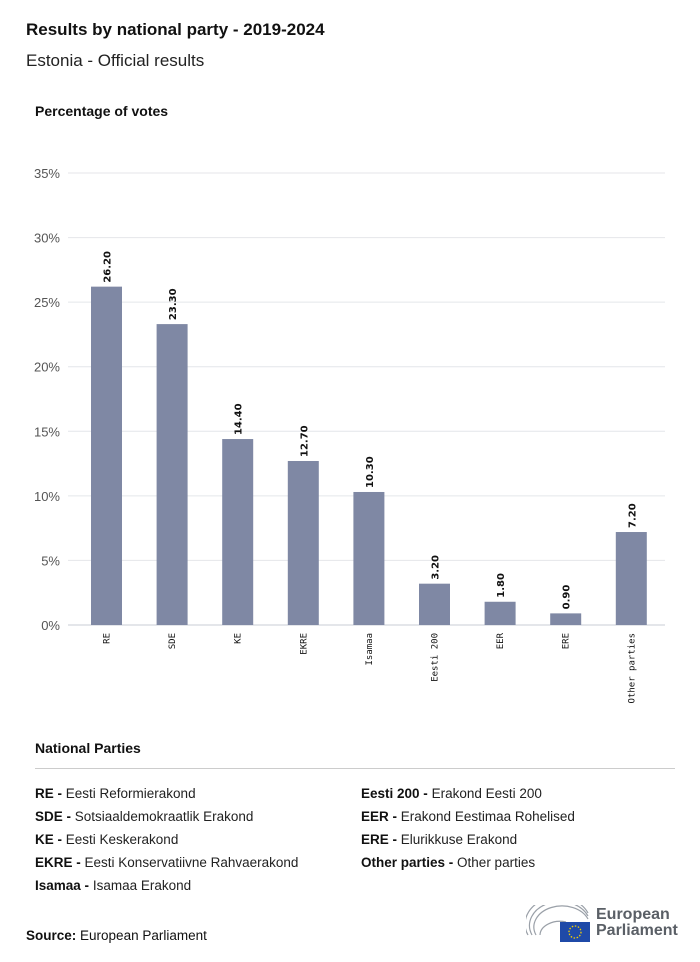 The image size is (700, 962). Describe the element at coordinates (58, 862) in the screenshot. I see `legend-abbr: EKRE -` at that location.